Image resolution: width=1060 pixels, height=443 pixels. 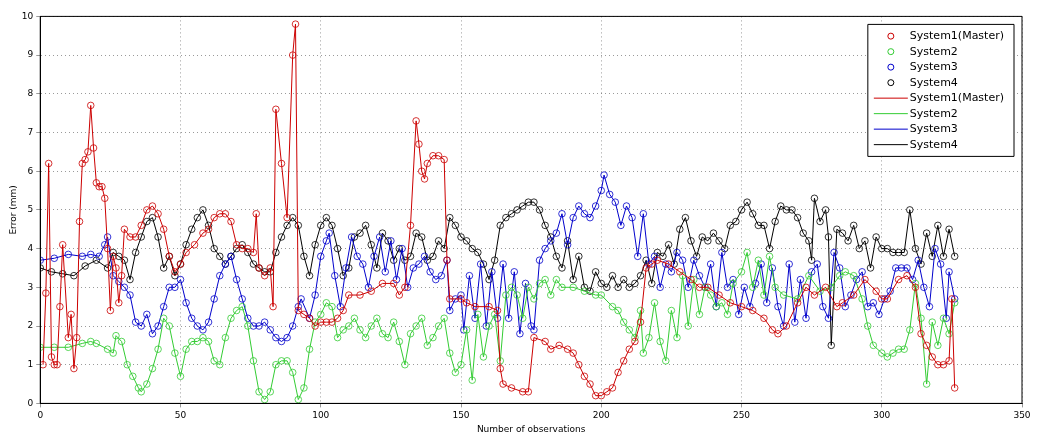 What do you see at coordinates (12, 210) in the screenshot?
I see `y-axis-title: Error (mm)` at bounding box center [12, 210].